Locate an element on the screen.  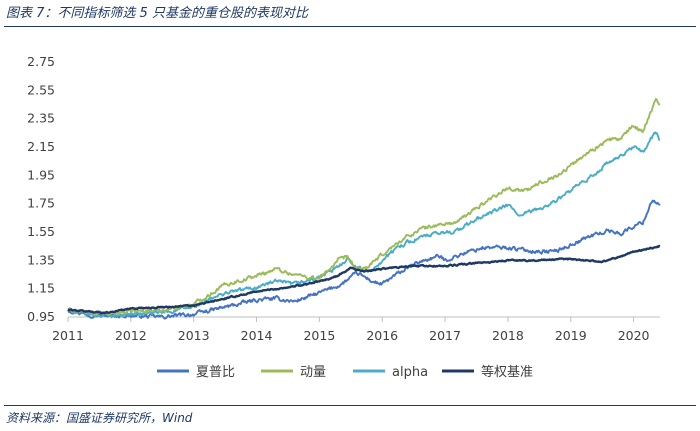
x-tick-label: 2018 is located at coordinates (508, 335).